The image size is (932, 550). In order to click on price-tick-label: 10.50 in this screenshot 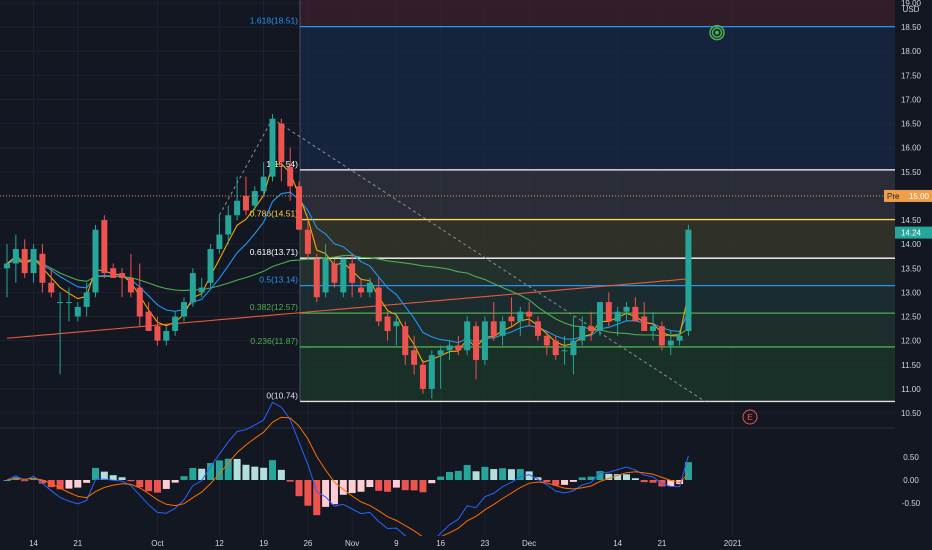, I will do `click(911, 413)`.